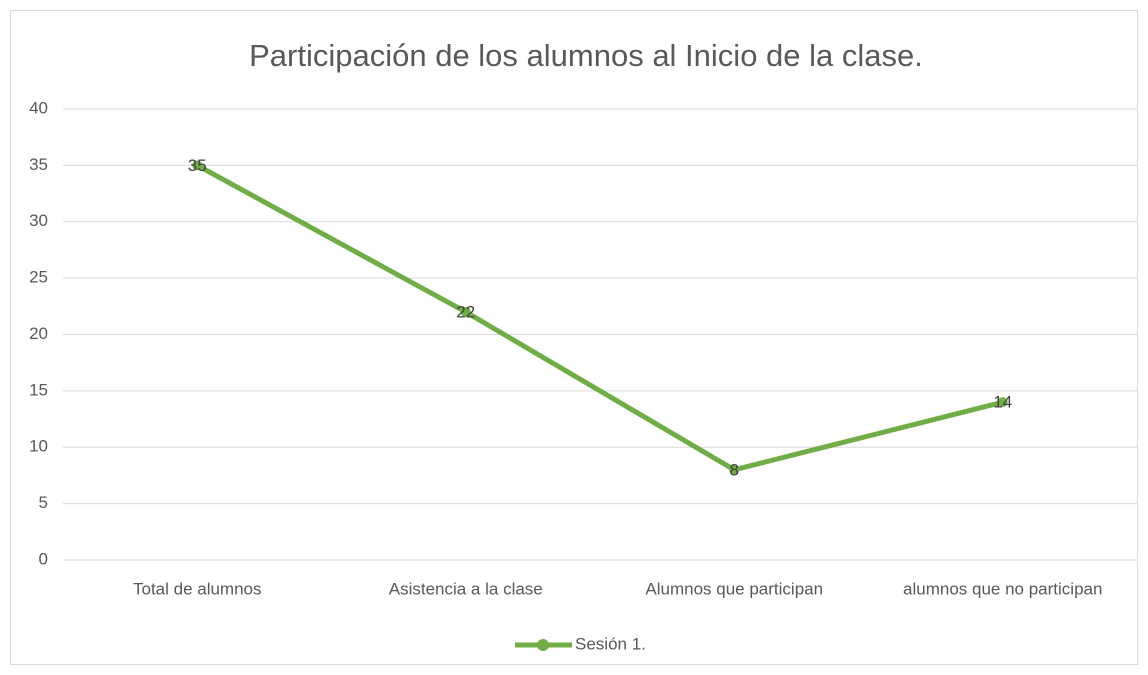 The height and width of the screenshot is (675, 1148). I want to click on y-tick-label: 20, so click(38, 333).